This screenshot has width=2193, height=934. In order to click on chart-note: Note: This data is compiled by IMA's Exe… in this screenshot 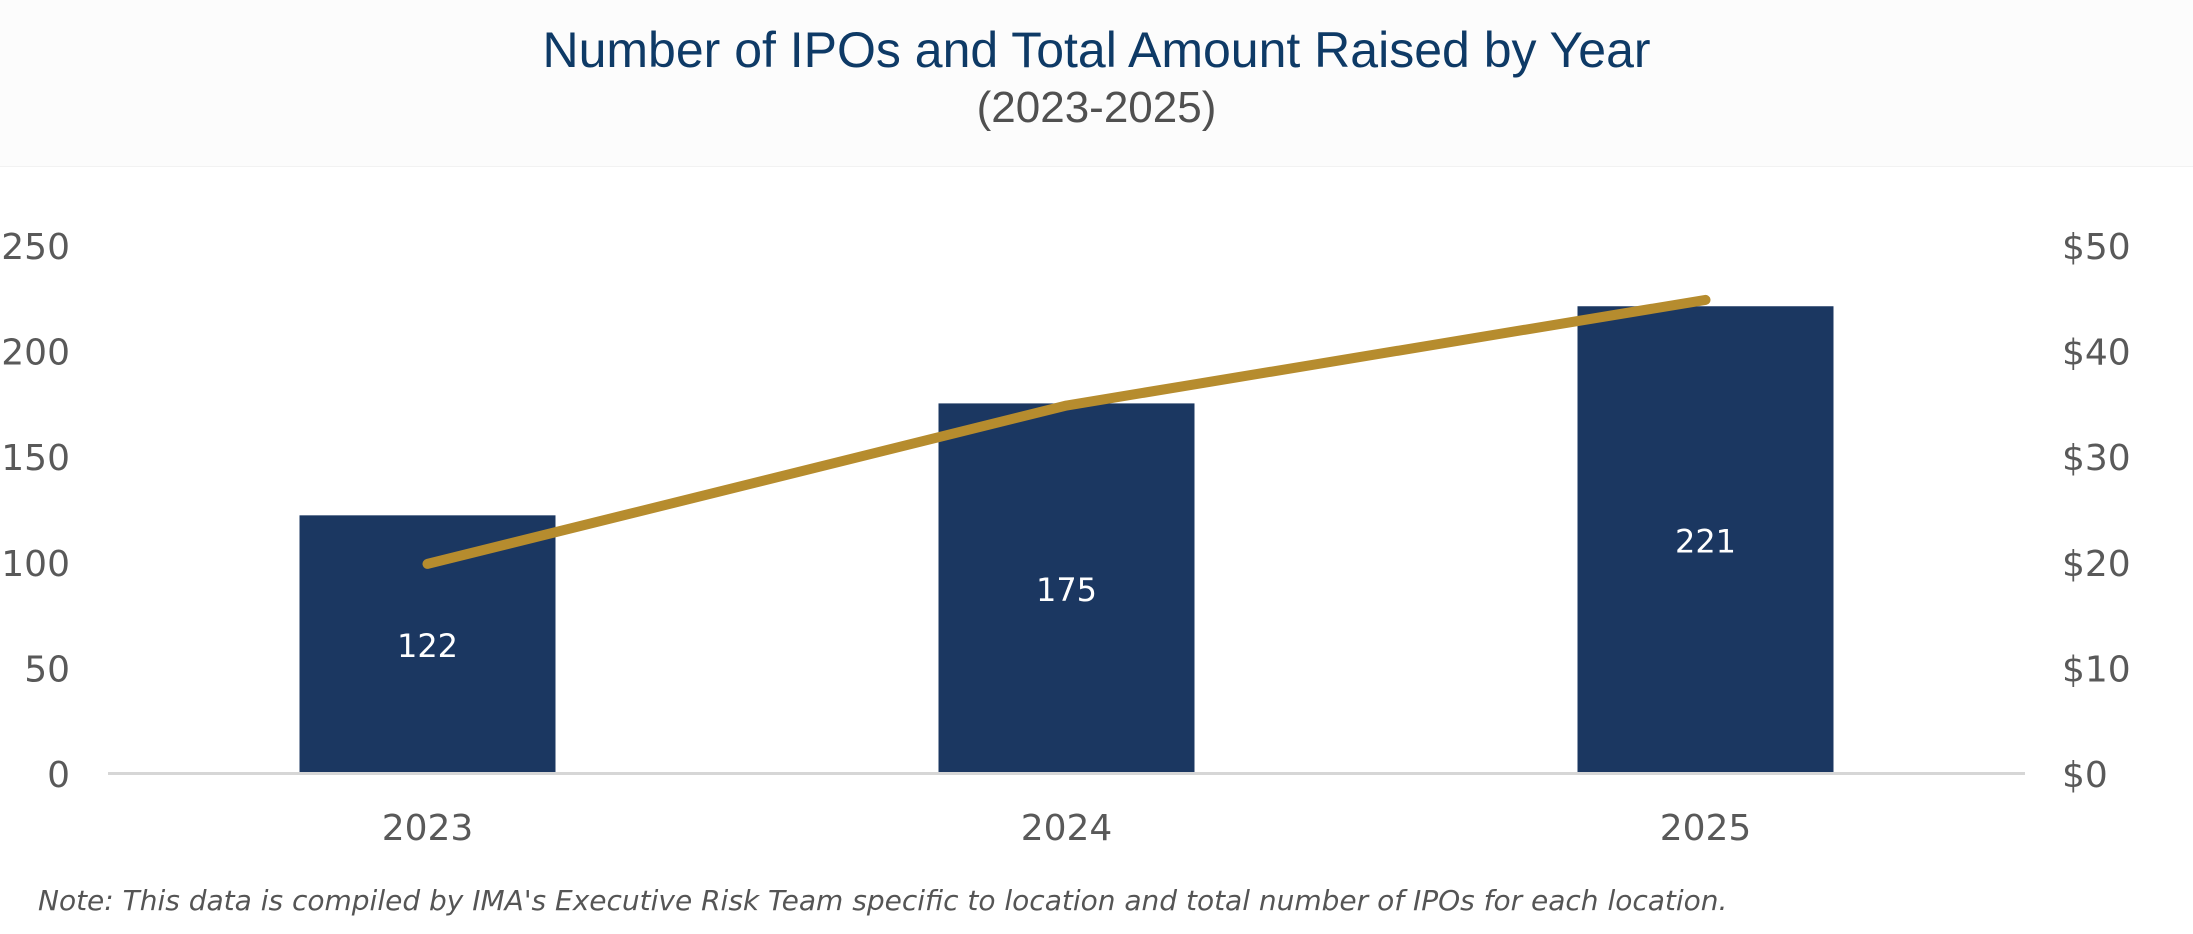, I will do `click(883, 900)`.